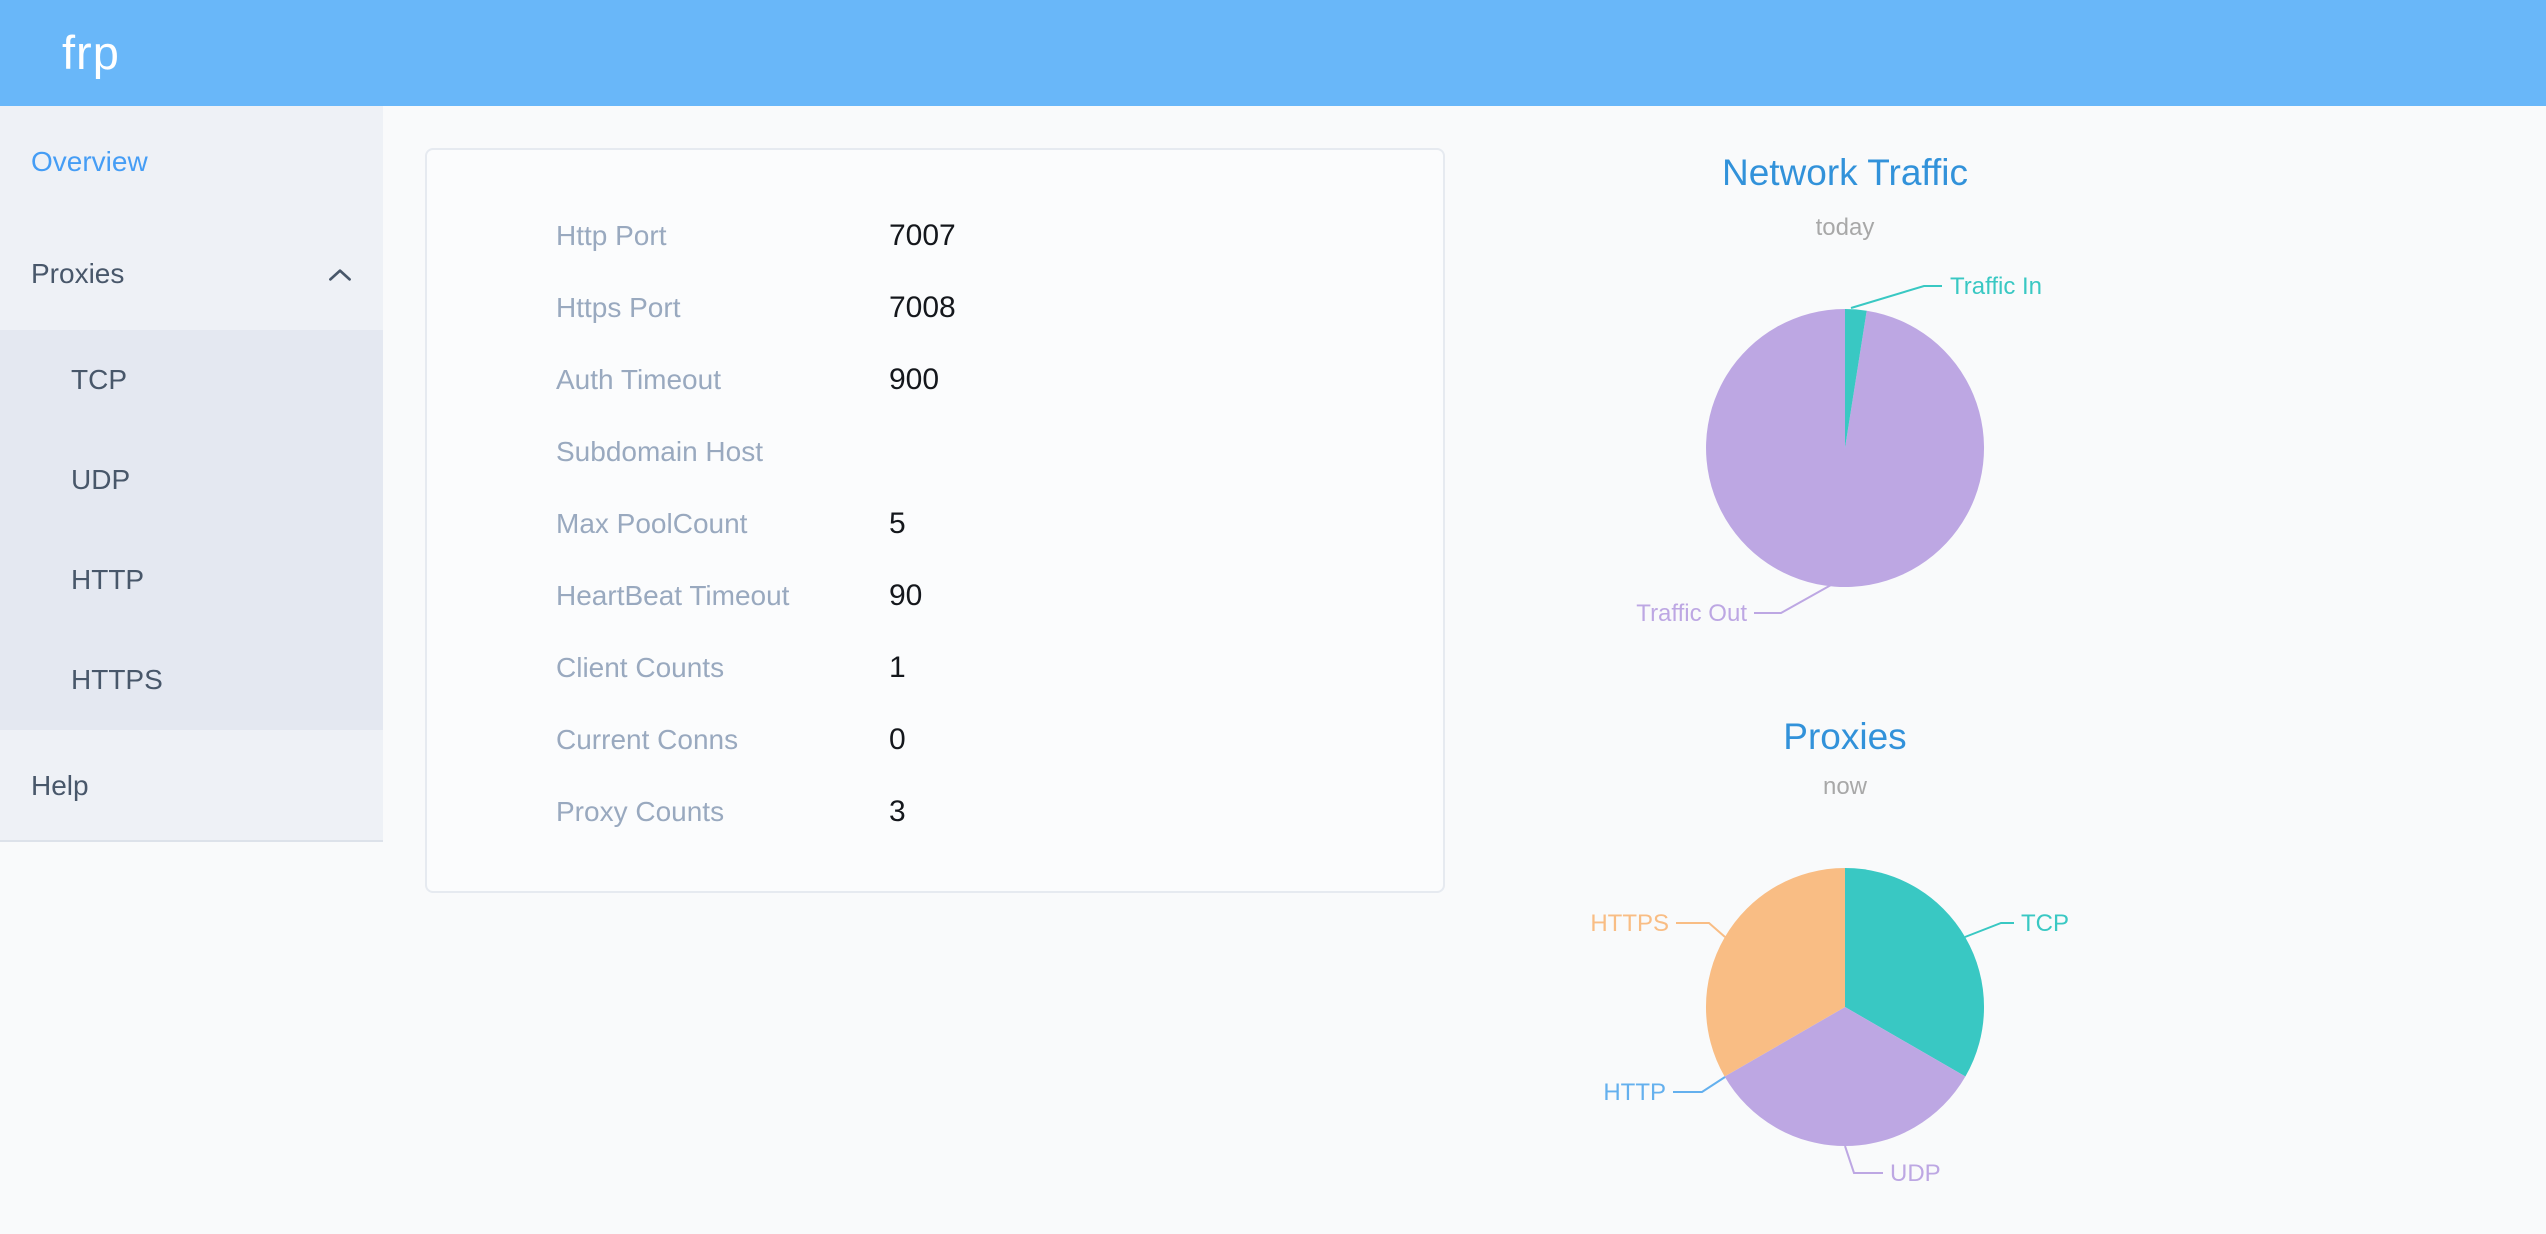  I want to click on info-value: 0, so click(897, 739).